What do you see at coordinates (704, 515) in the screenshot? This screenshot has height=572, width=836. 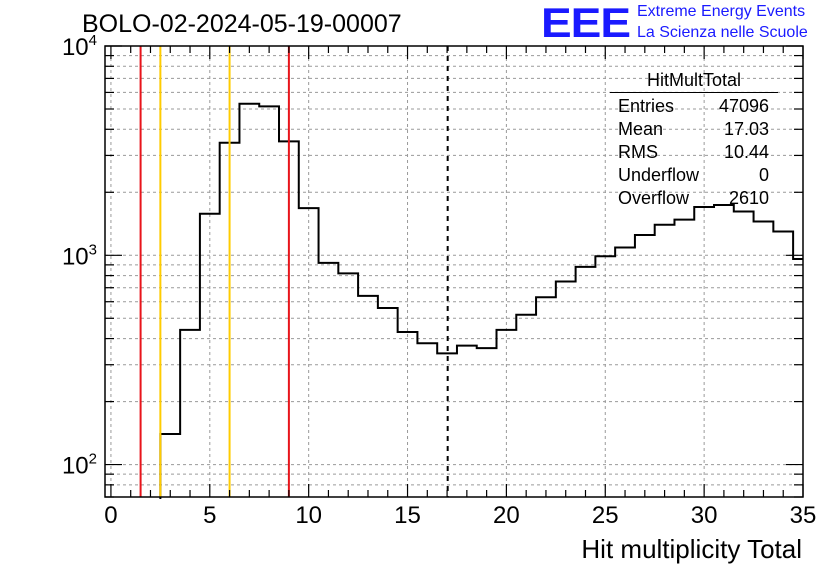 I see `x-tick-label: 30` at bounding box center [704, 515].